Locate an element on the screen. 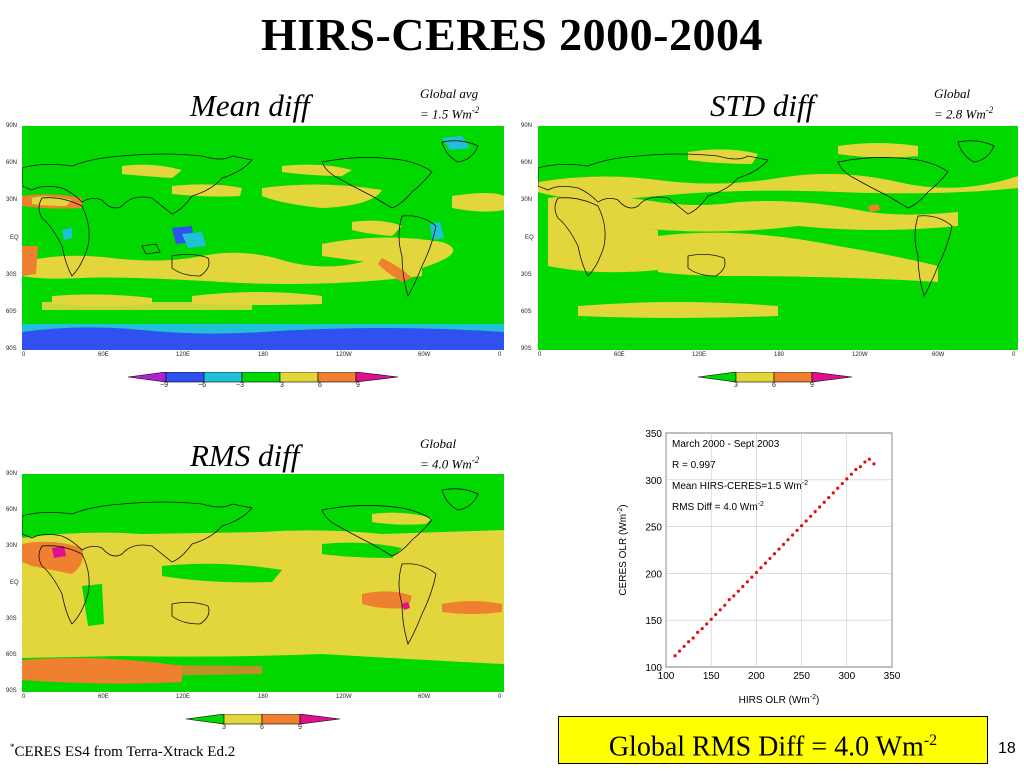 This screenshot has height=771, width=1024. mean-colorbar is located at coordinates (263, 377).